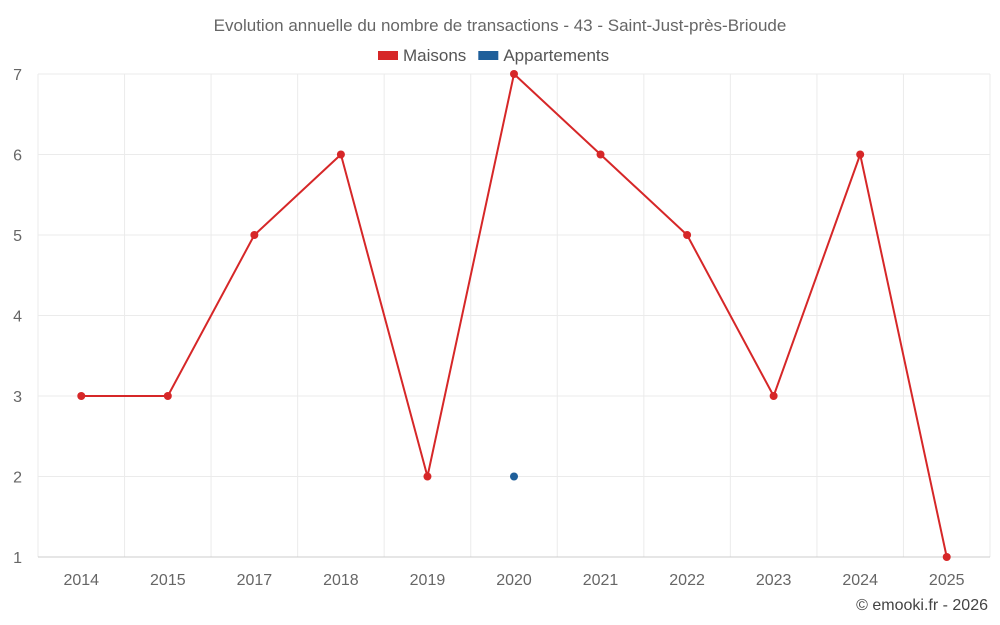 This screenshot has height=625, width=1000. I want to click on x-tick-label: 2023, so click(774, 580).